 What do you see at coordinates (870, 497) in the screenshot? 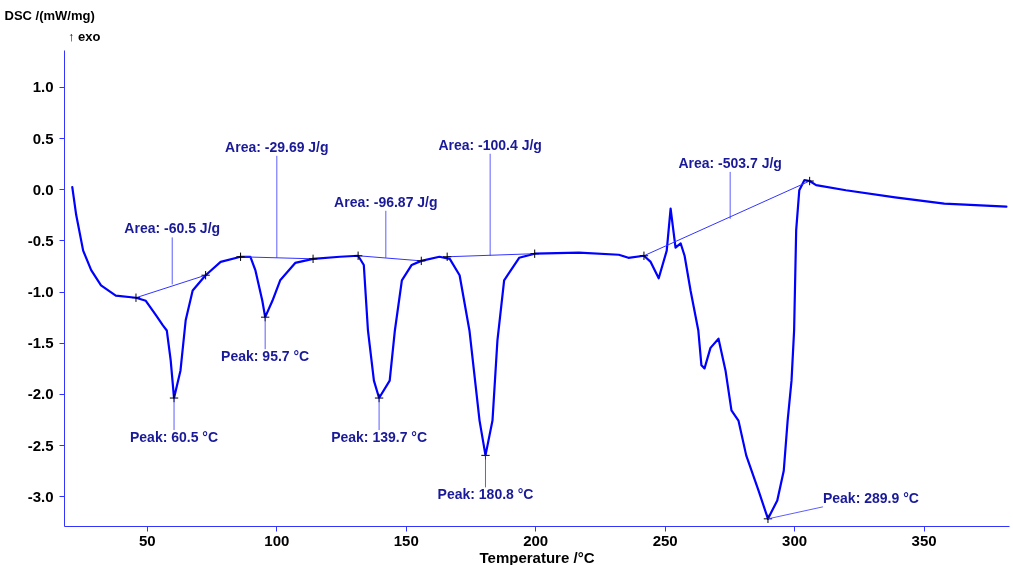
I see `annotation: Peak: 289.9 °C` at bounding box center [870, 497].